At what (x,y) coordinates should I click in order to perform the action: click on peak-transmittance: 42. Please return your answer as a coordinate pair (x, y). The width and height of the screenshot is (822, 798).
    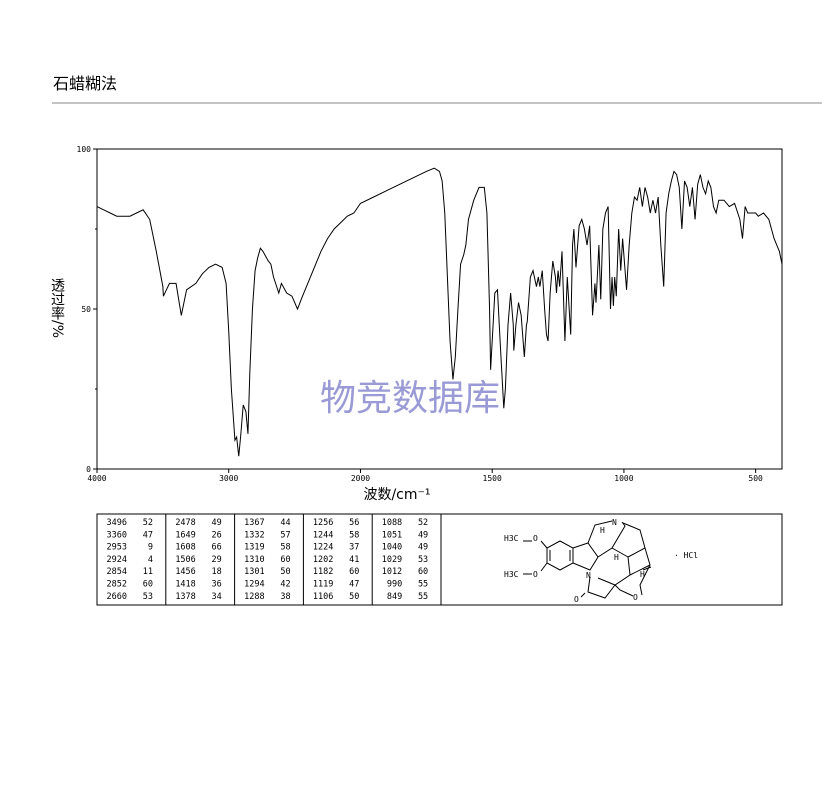
    Looking at the image, I should click on (285, 585).